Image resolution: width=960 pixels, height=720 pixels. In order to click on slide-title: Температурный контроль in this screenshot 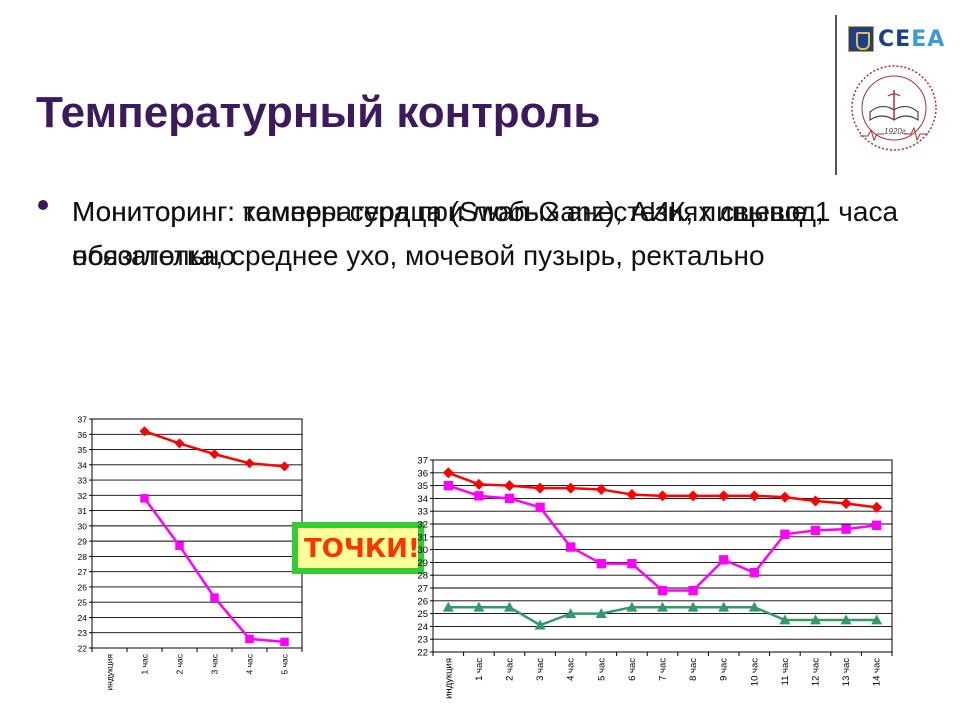, I will do `click(318, 112)`.